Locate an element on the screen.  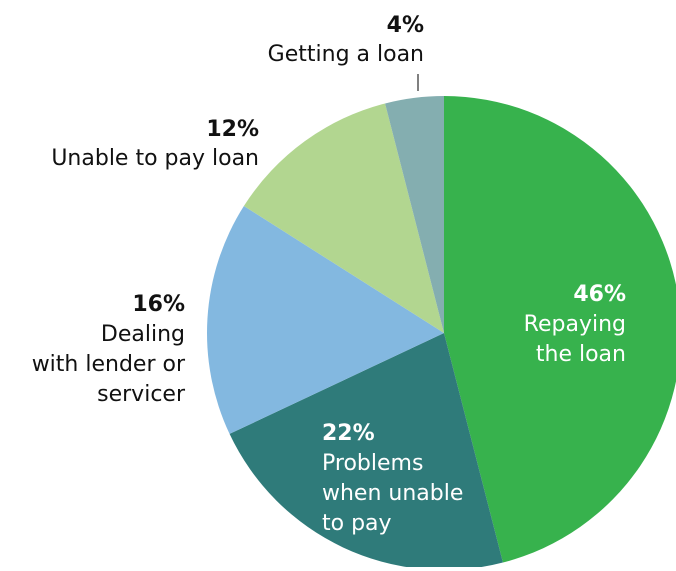
slice-category-label: the loan is located at coordinates (581, 354).